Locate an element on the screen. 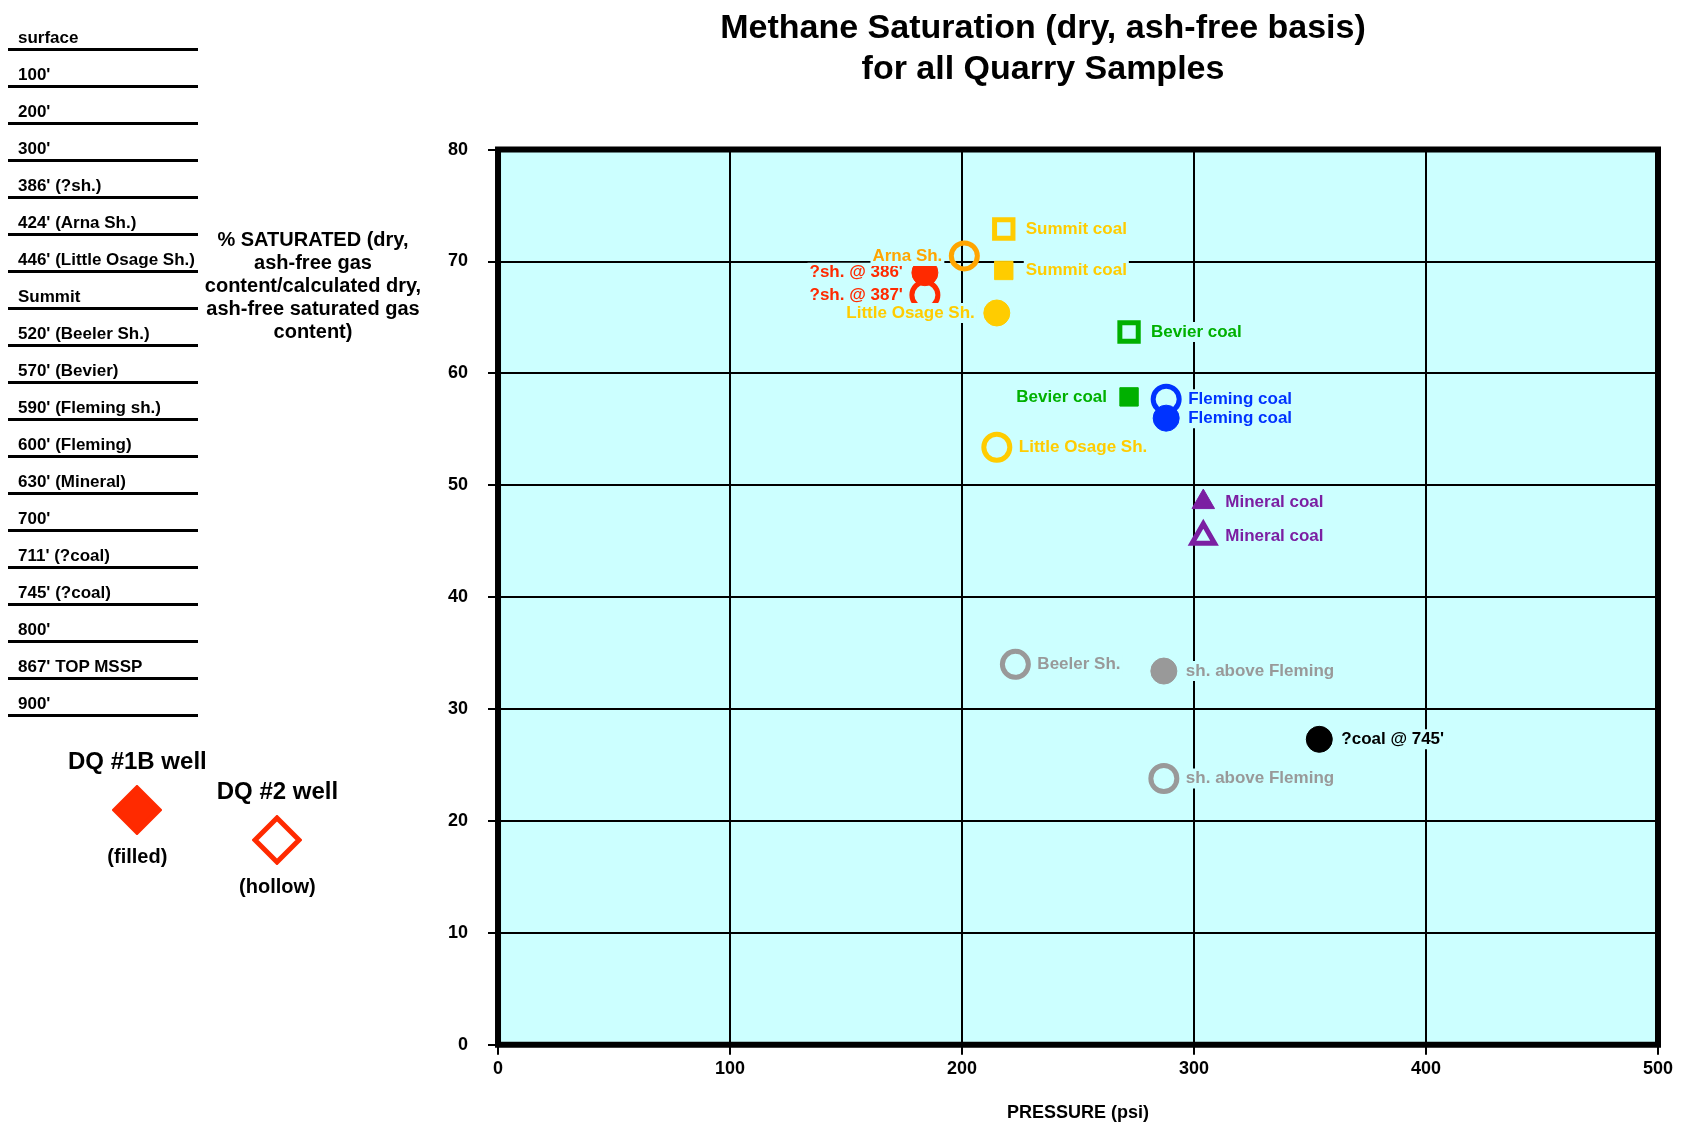 The height and width of the screenshot is (1143, 1700). text: 867' TOP MSSP is located at coordinates (103, 668).